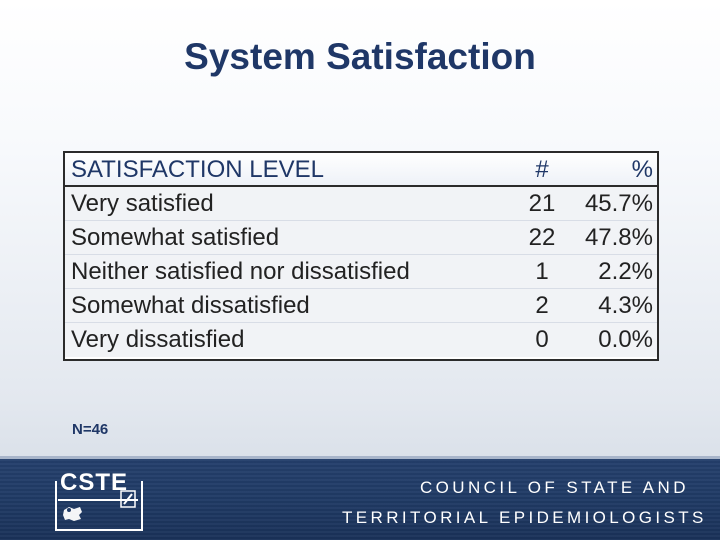 Image resolution: width=720 pixels, height=540 pixels. I want to click on cste-logo-box, so click(99, 506).